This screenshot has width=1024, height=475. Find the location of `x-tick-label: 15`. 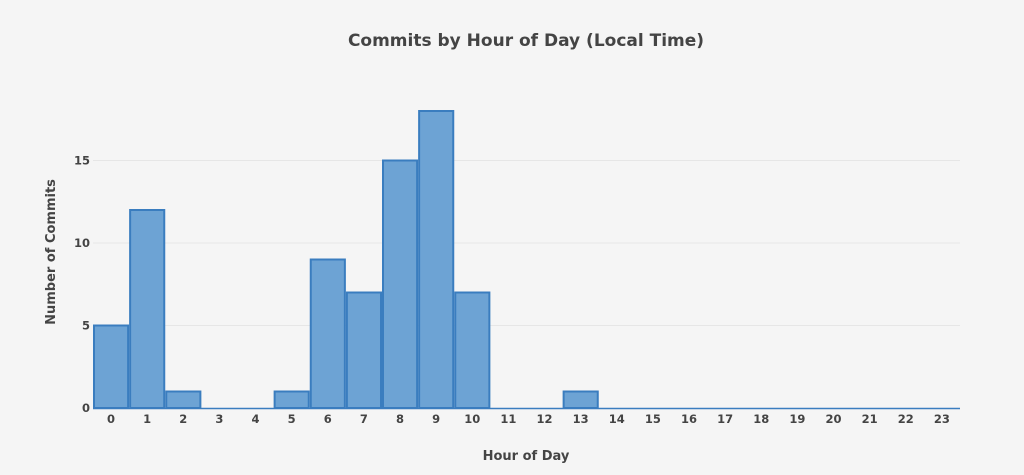

x-tick-label: 15 is located at coordinates (653, 419).